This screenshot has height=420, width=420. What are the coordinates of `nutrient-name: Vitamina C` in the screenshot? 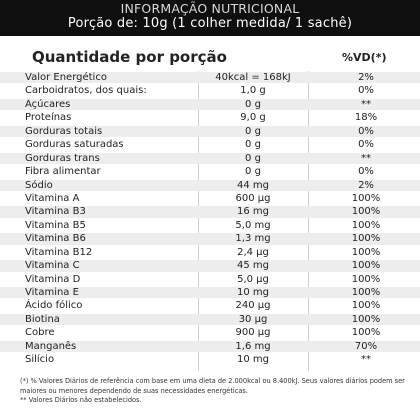 It's located at (52, 266).